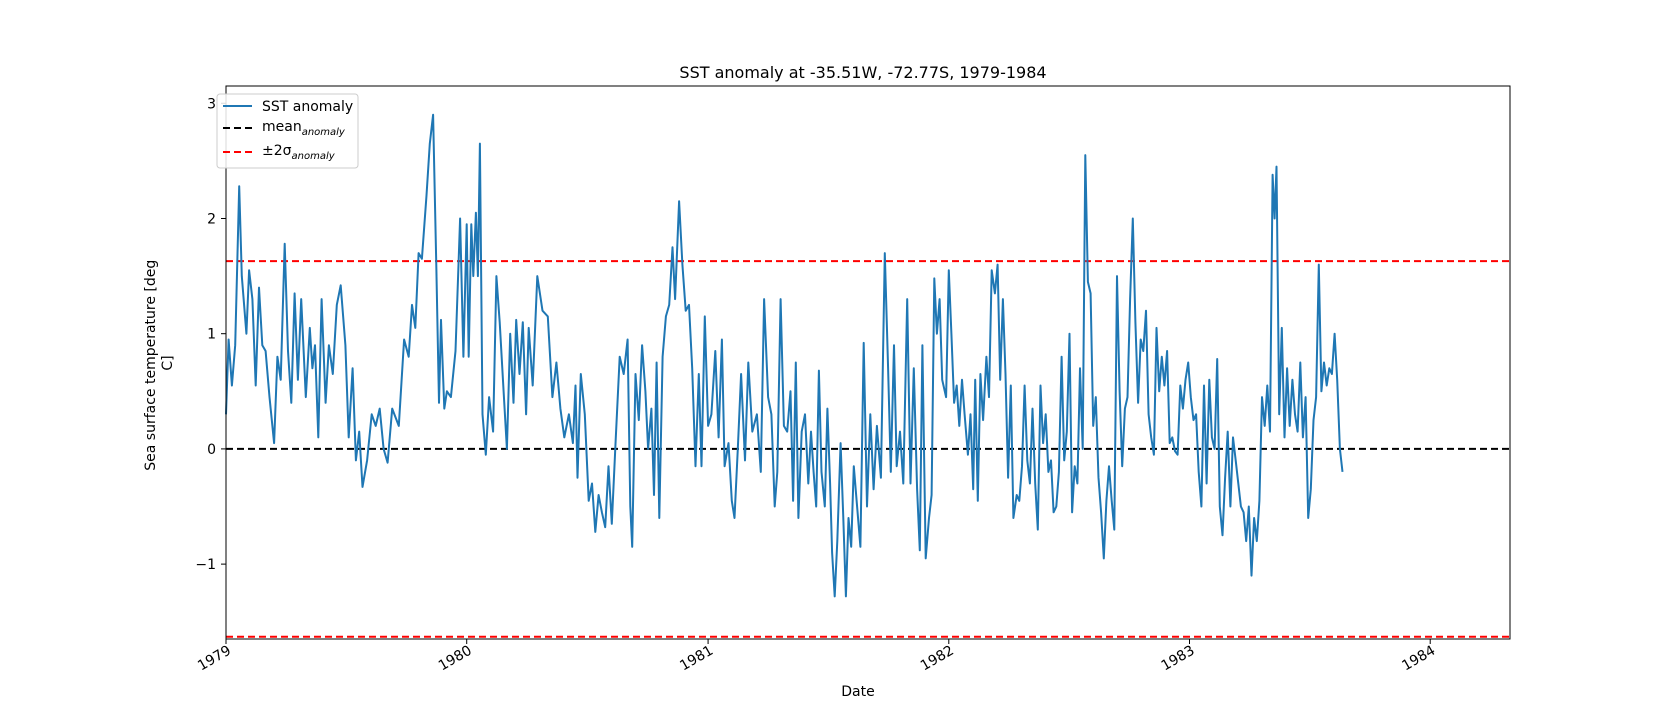  What do you see at coordinates (168, 362) in the screenshot?
I see `y-axis-label-line-2: C]` at bounding box center [168, 362].